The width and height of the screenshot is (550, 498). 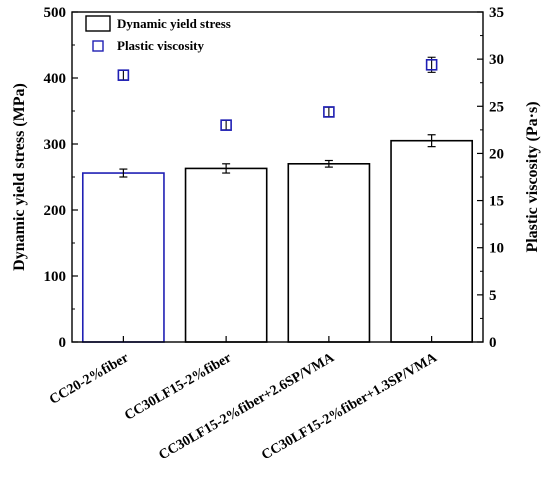 I want to click on x-tick-label-1: CC30LF15-2%fiber, so click(x=178, y=386).